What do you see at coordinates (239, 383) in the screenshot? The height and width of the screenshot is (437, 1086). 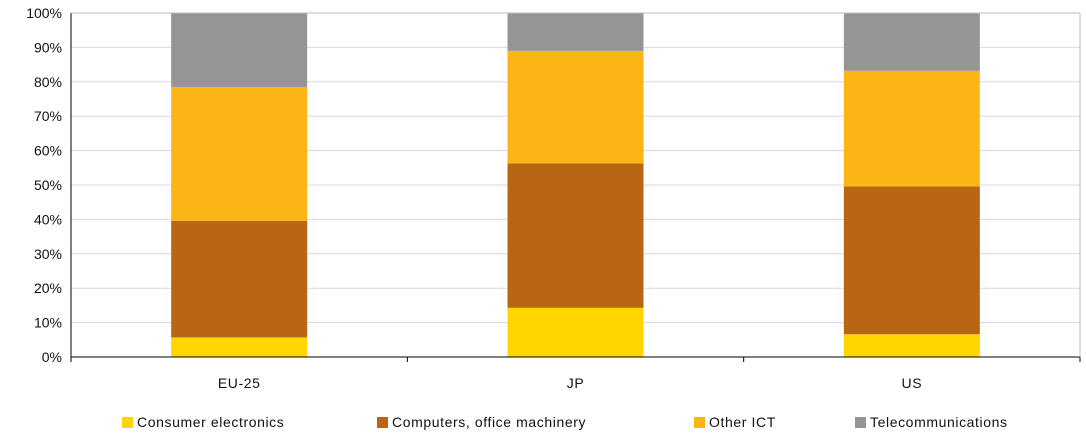 I see `x-tick-label: EU-25` at bounding box center [239, 383].